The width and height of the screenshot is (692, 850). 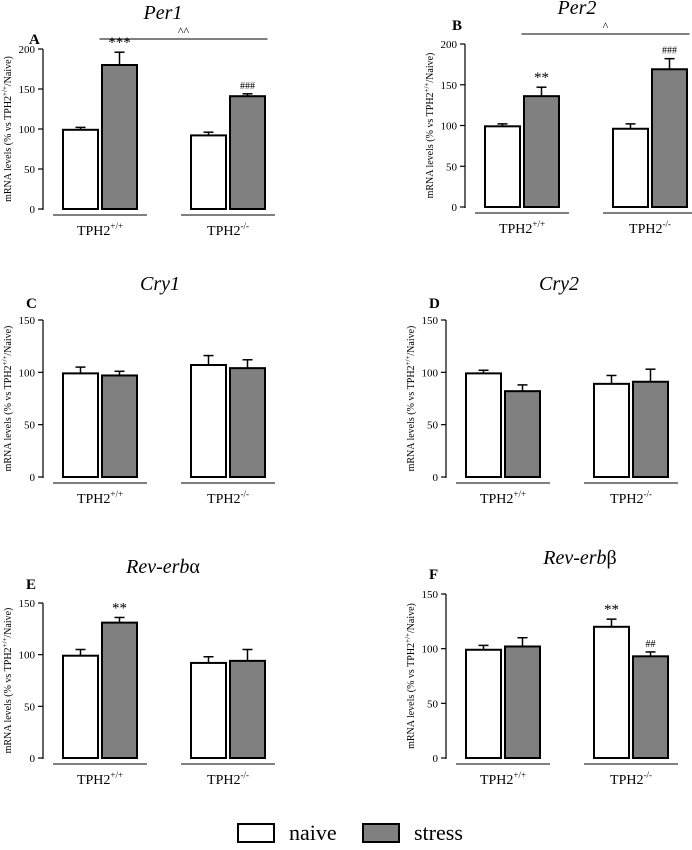 I want to click on significance-mark: ***, so click(x=119, y=43).